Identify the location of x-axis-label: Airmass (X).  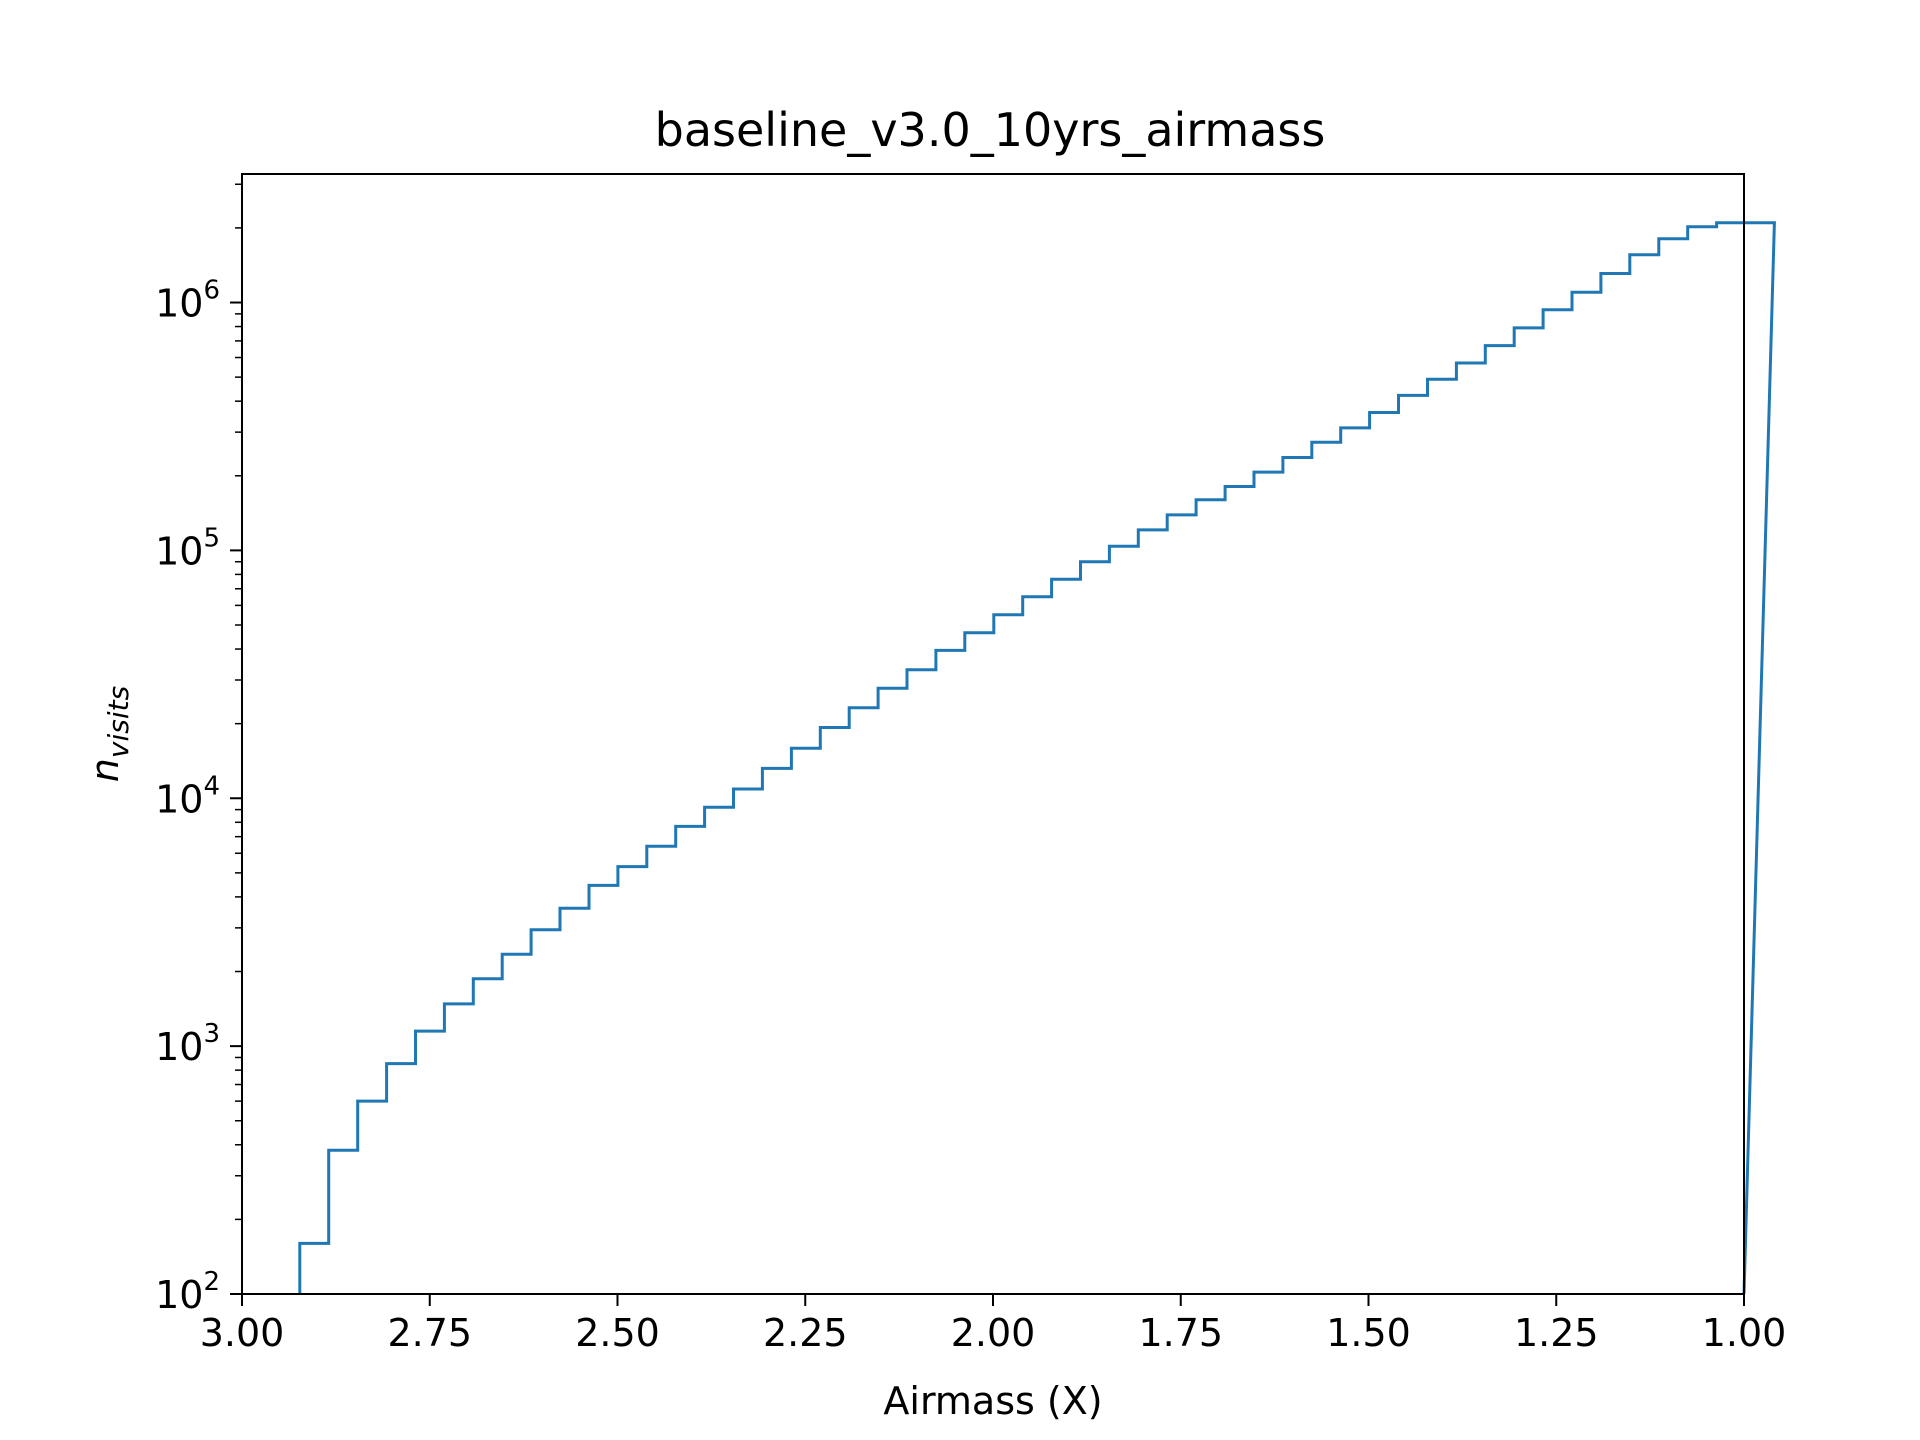
(992, 1401).